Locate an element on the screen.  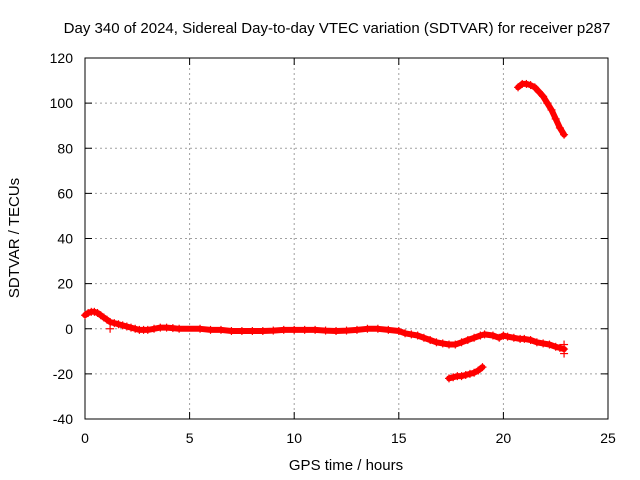
x-tick-label: 0 is located at coordinates (85, 438).